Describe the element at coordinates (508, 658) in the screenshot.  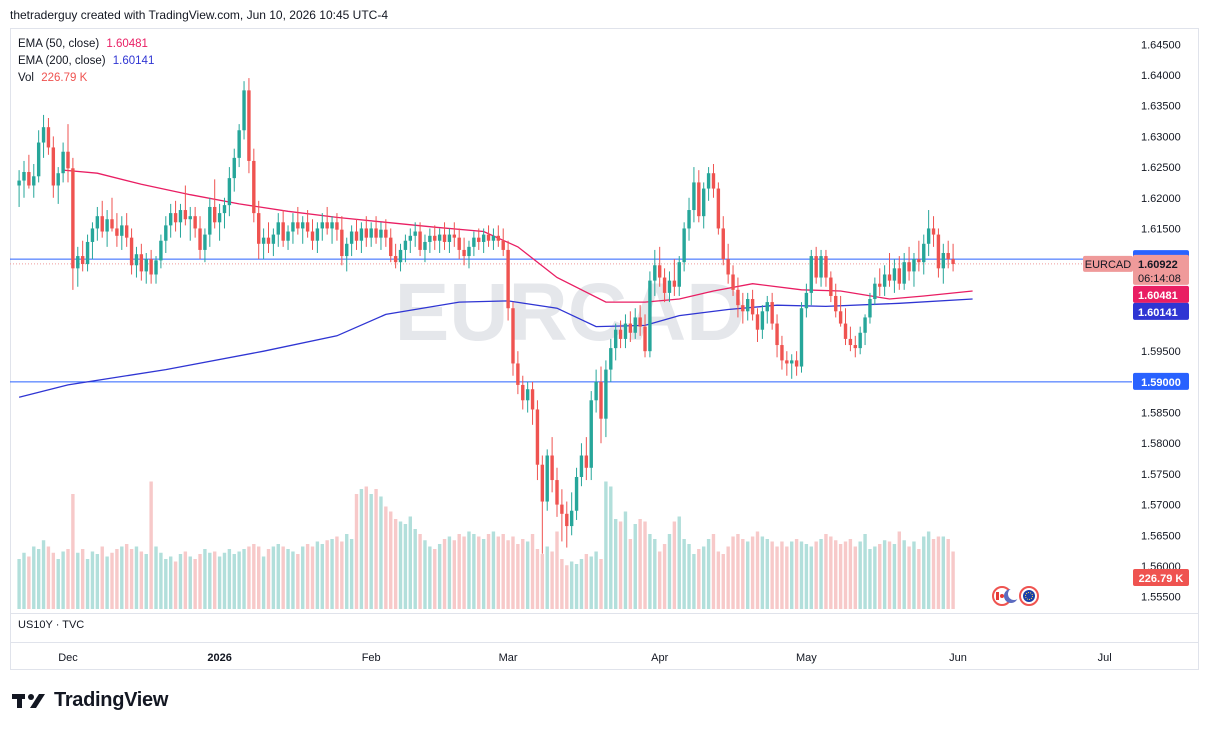
I see `time-tick-label: Mar` at that location.